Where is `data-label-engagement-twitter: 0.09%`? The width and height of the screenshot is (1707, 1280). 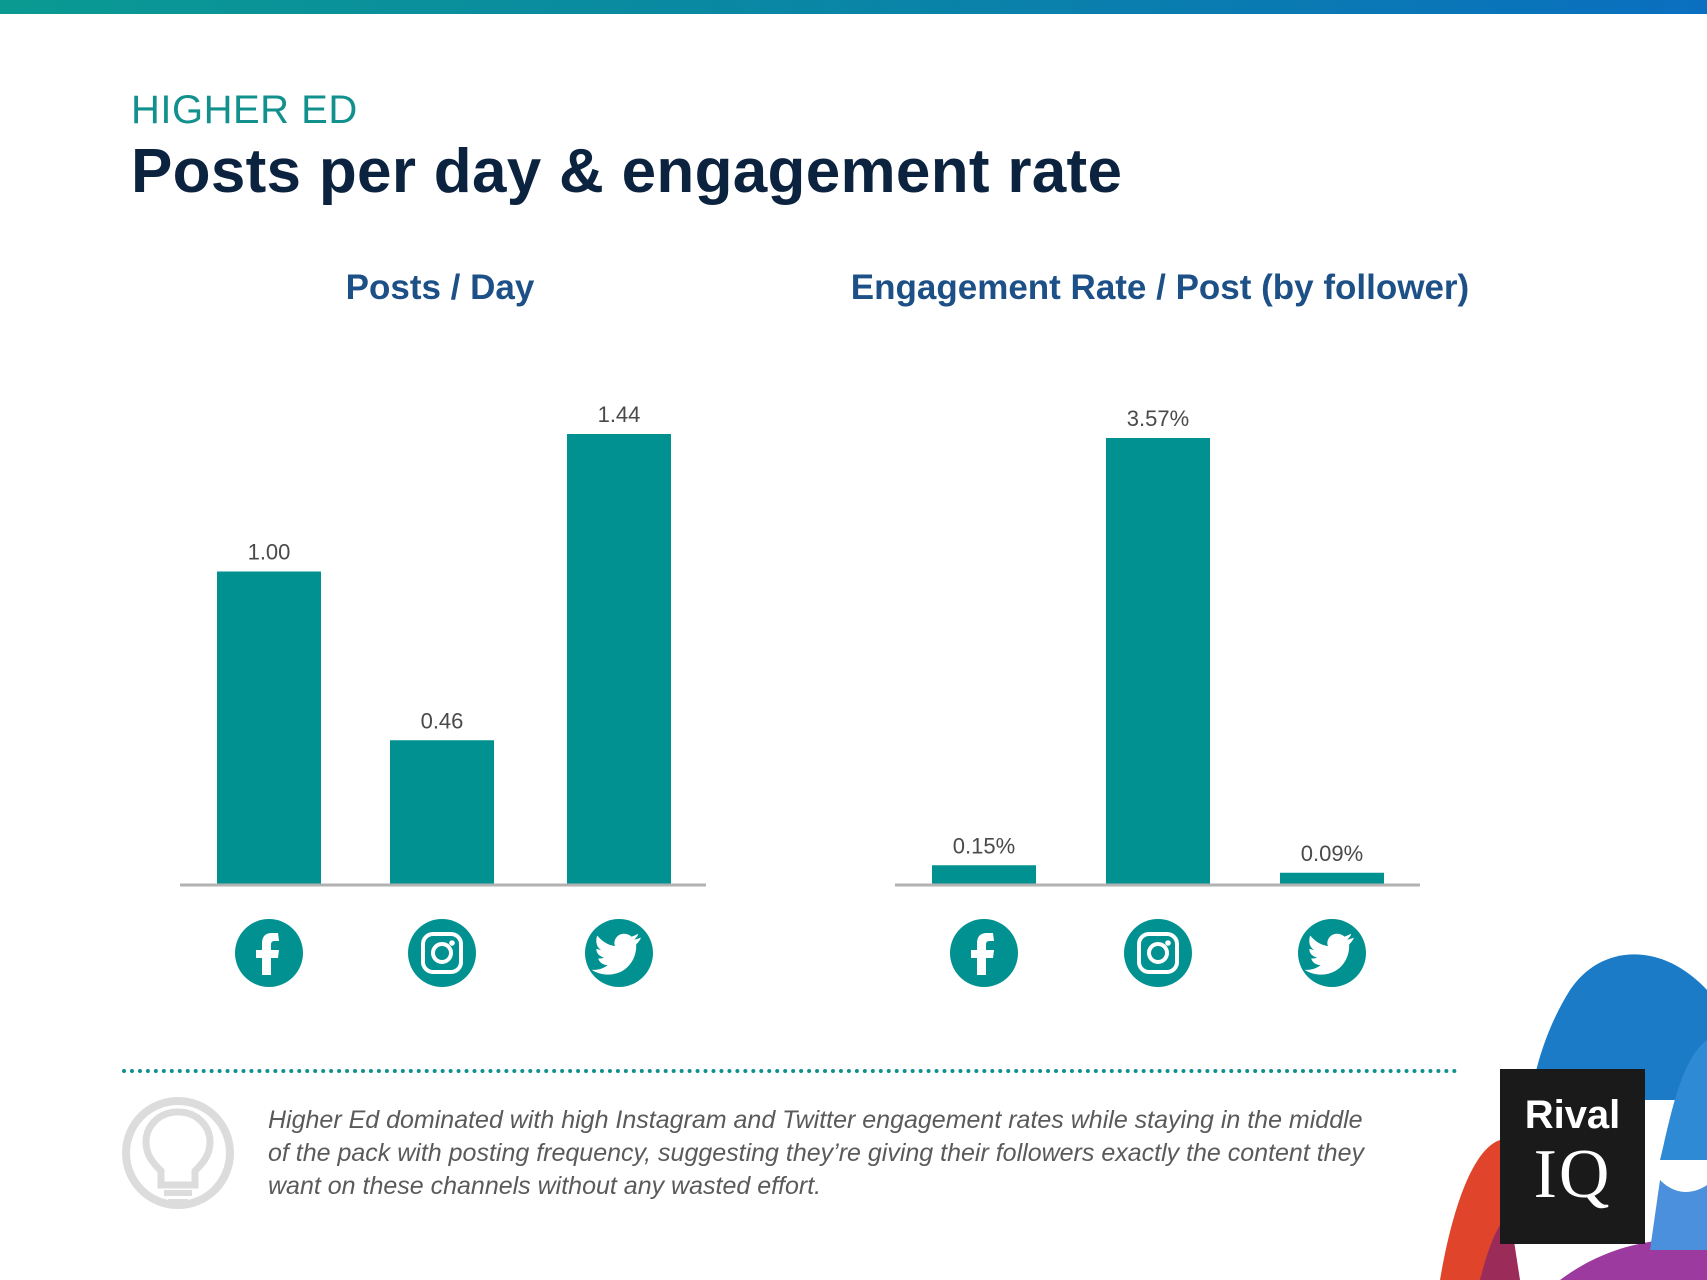
data-label-engagement-twitter: 0.09% is located at coordinates (1332, 853).